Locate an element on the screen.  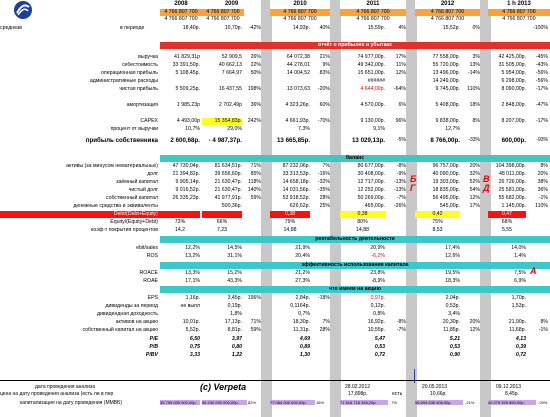
cell: 21% is located at coordinates (324, 57).